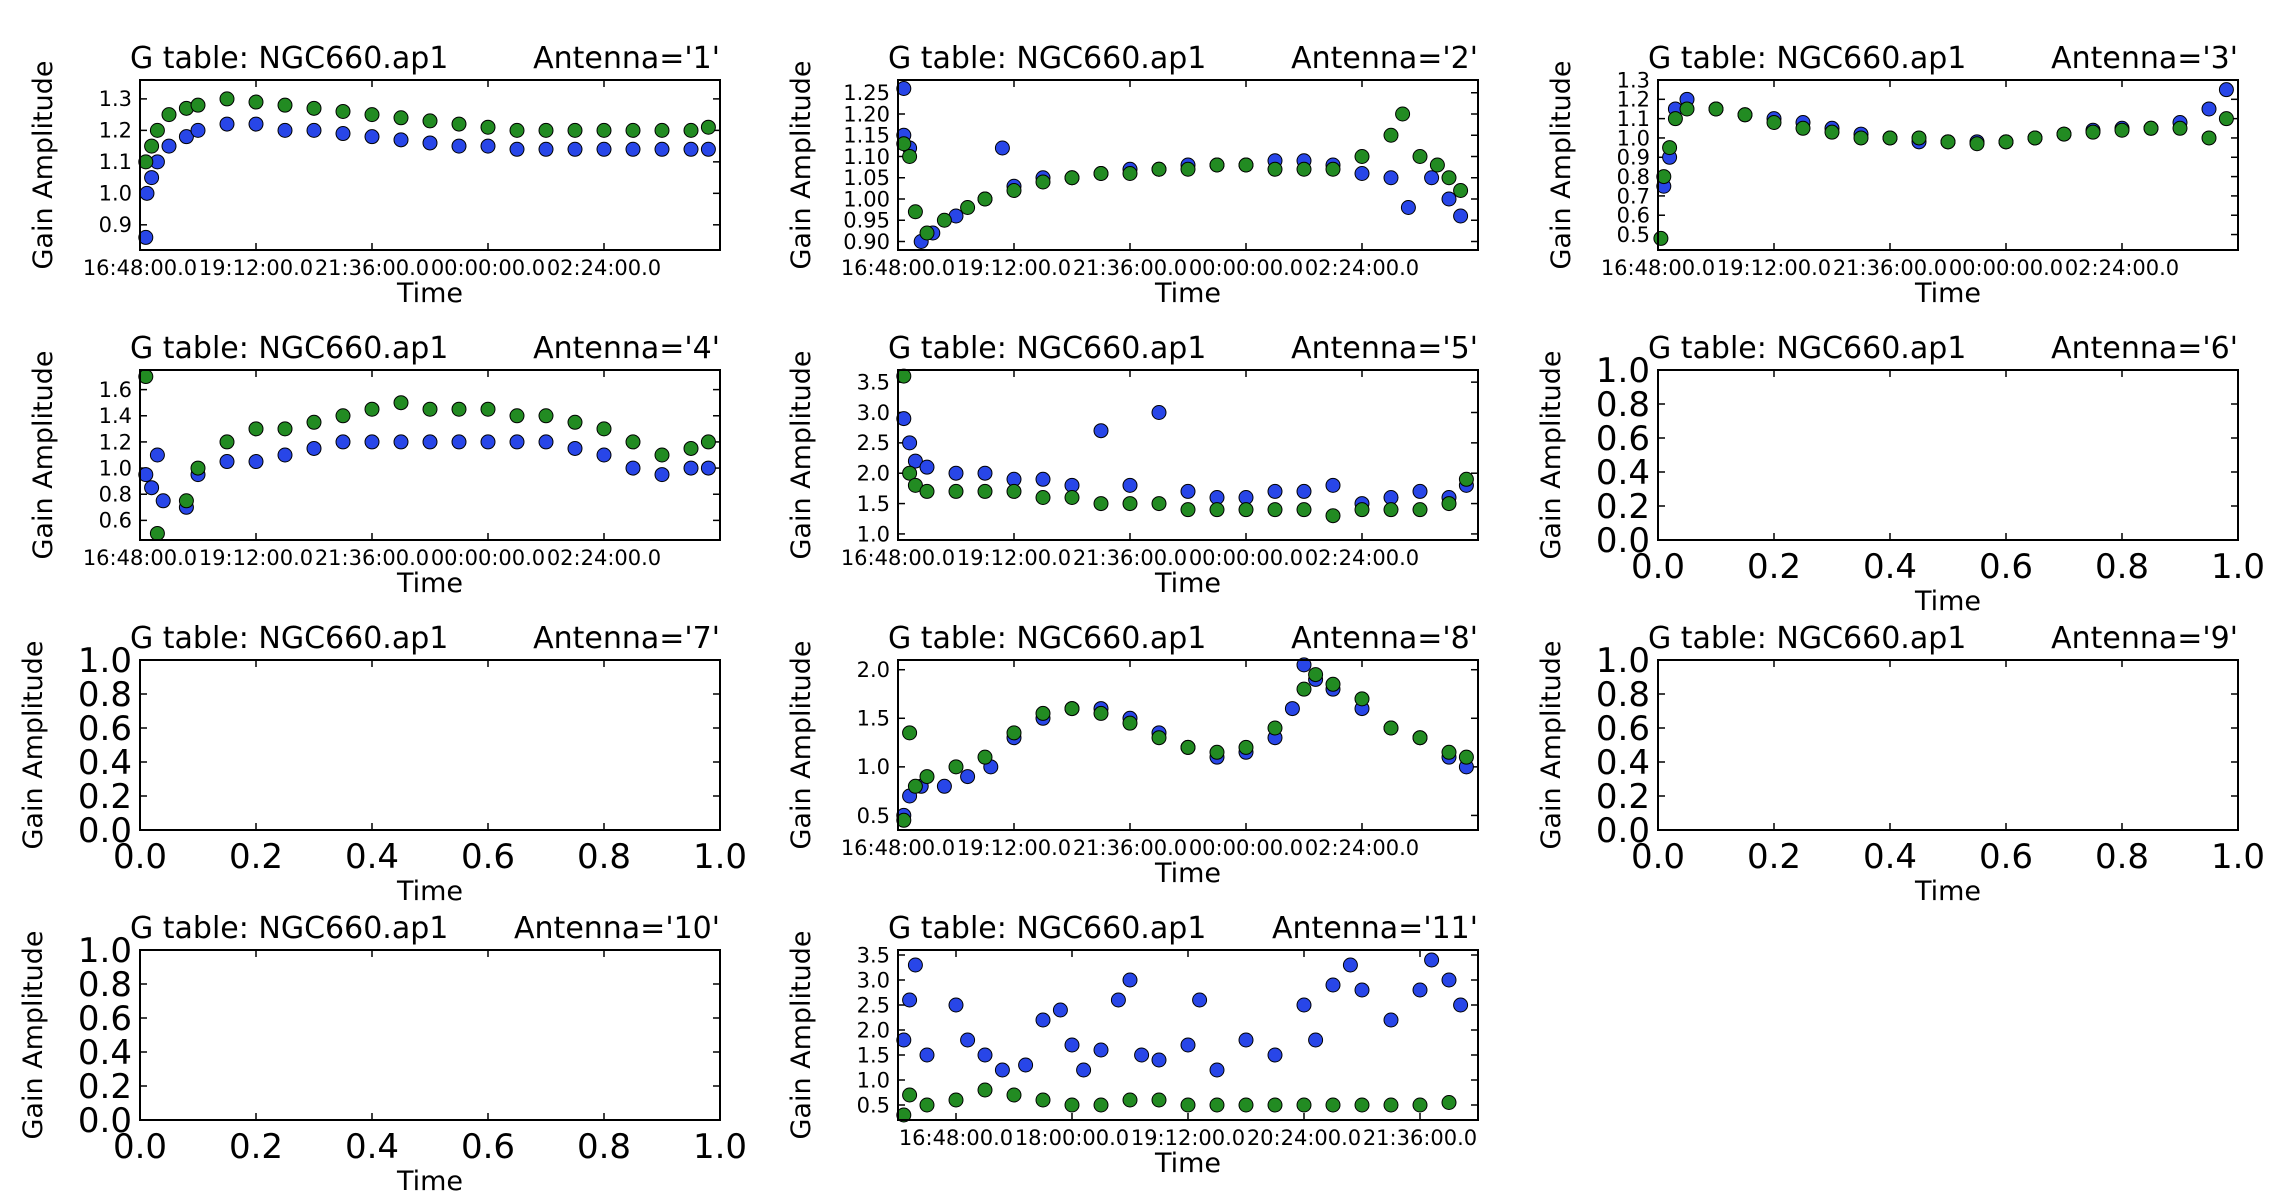  Describe the element at coordinates (866, 199) in the screenshot. I see `y-tick-label: 1.00` at that location.